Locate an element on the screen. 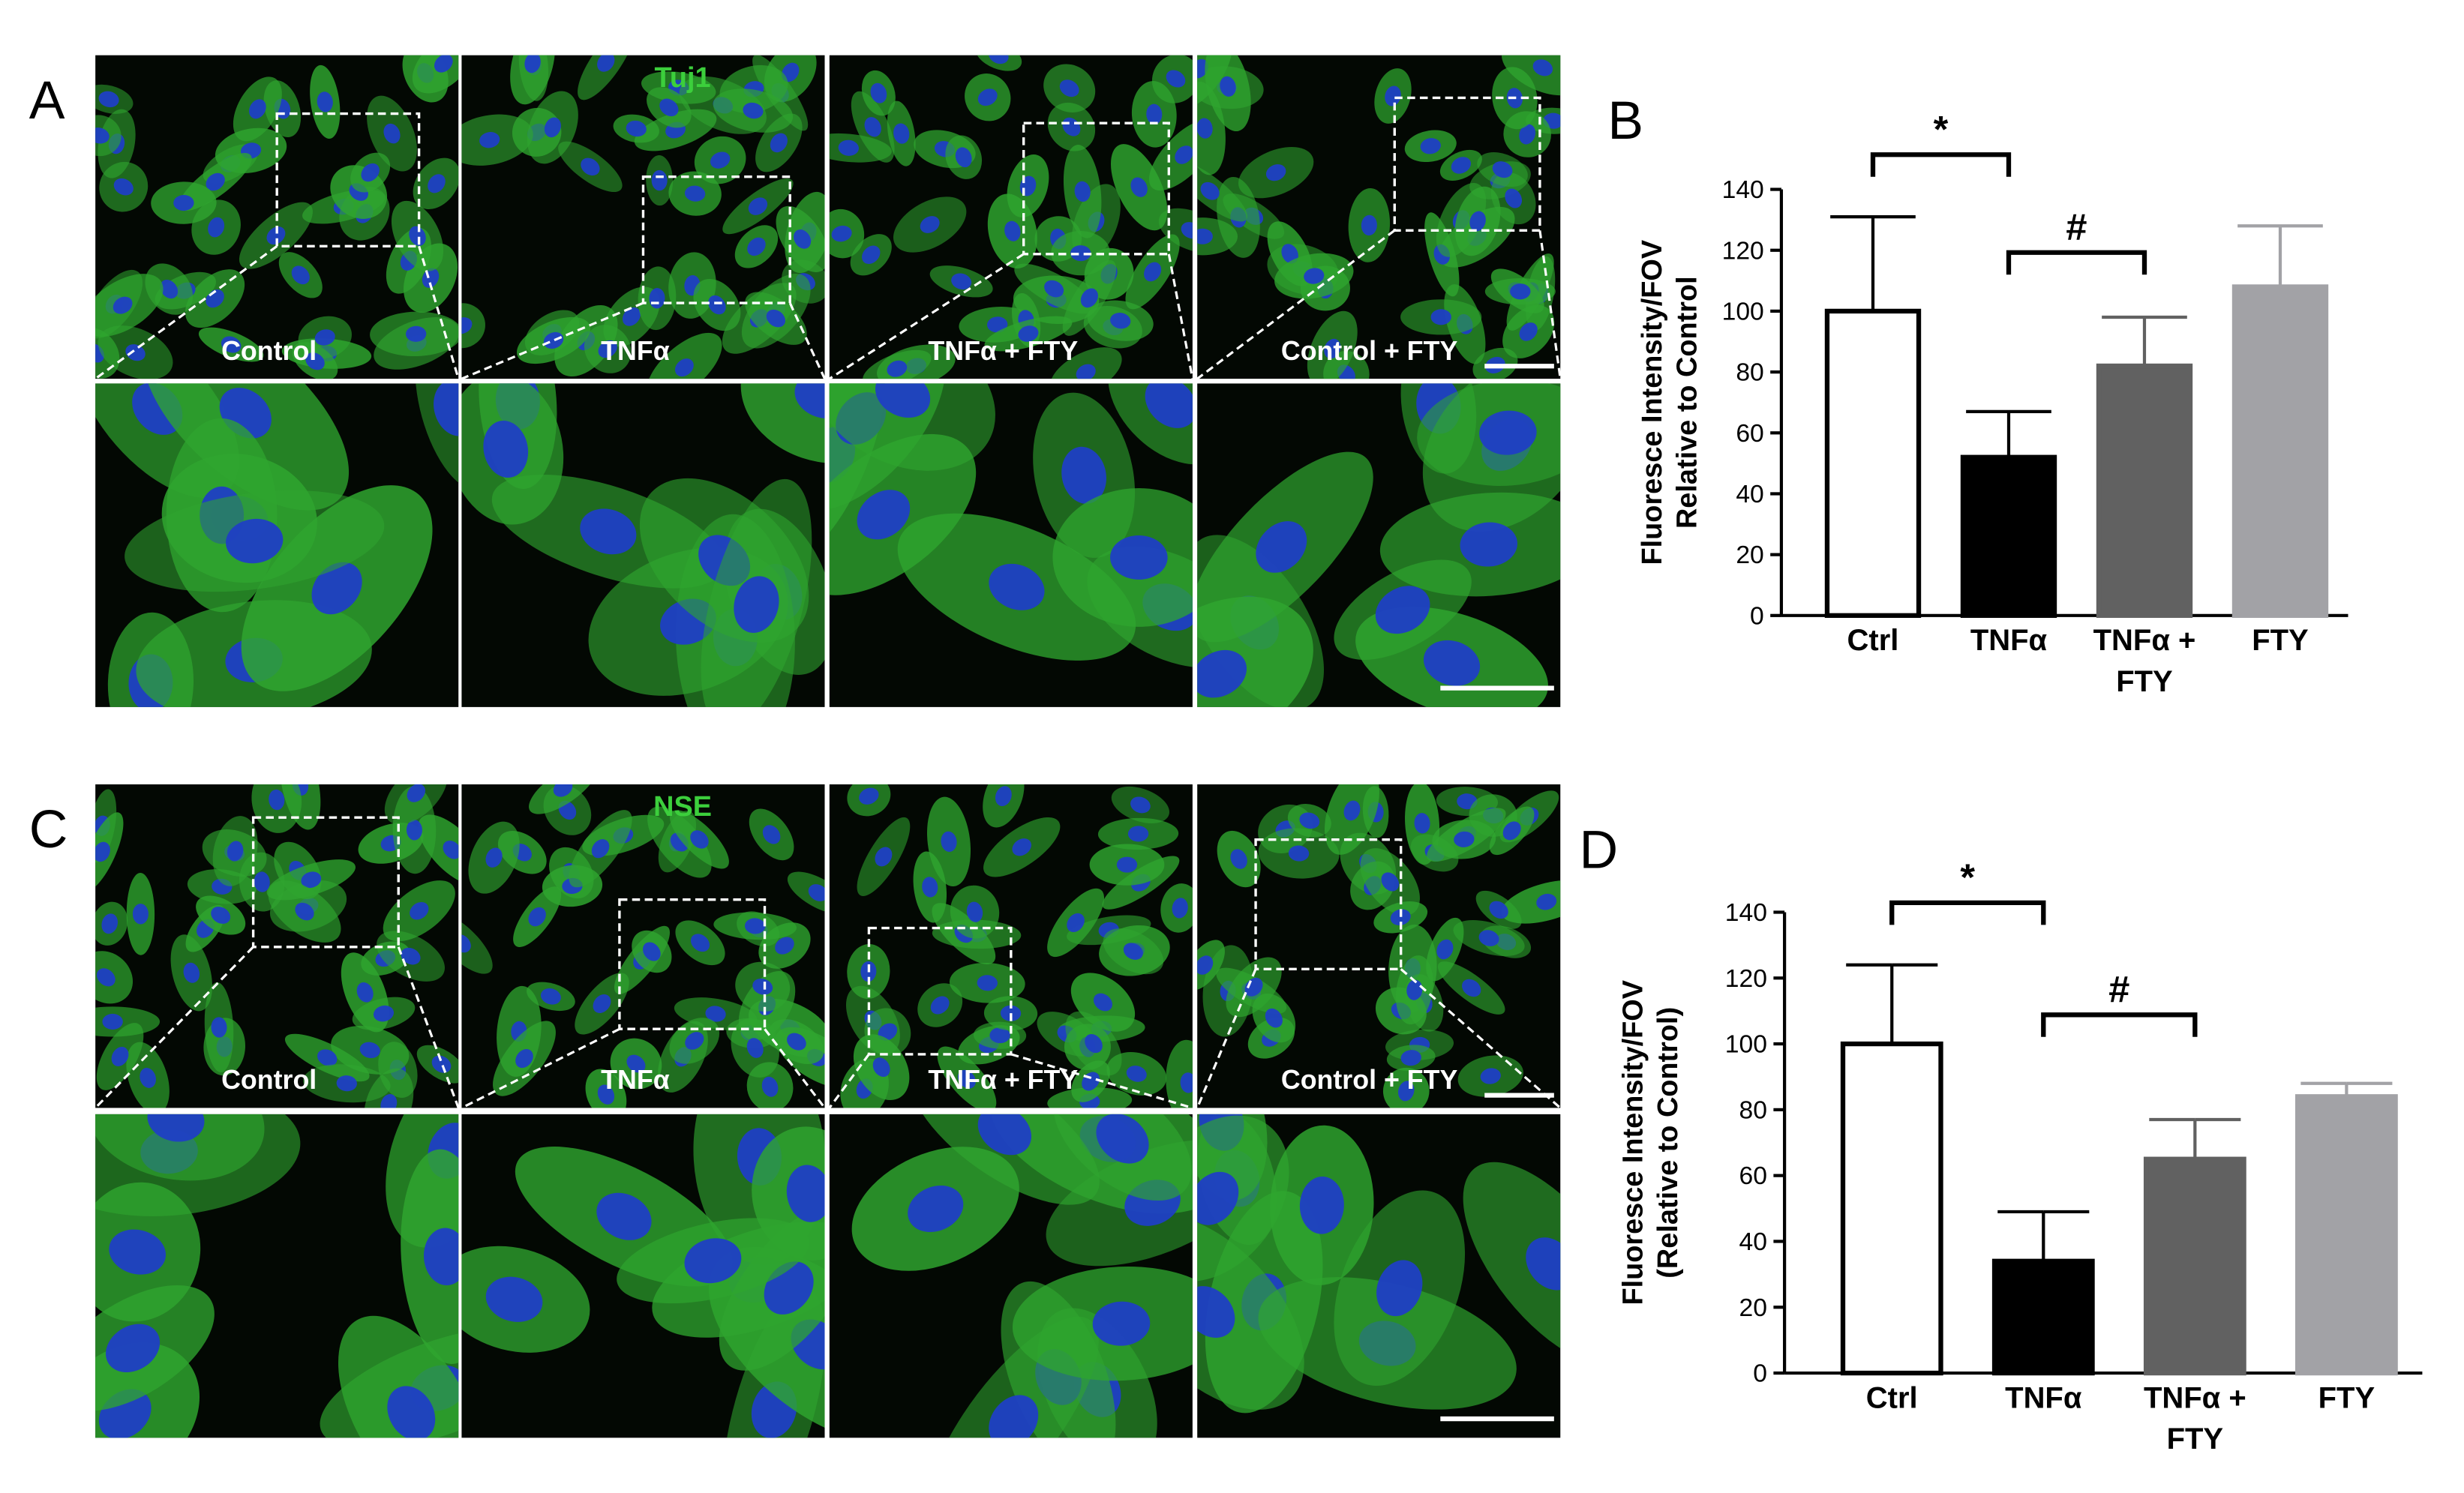 This screenshot has width=2464, height=1493. y-tick-label: 40 is located at coordinates (1753, 1242).